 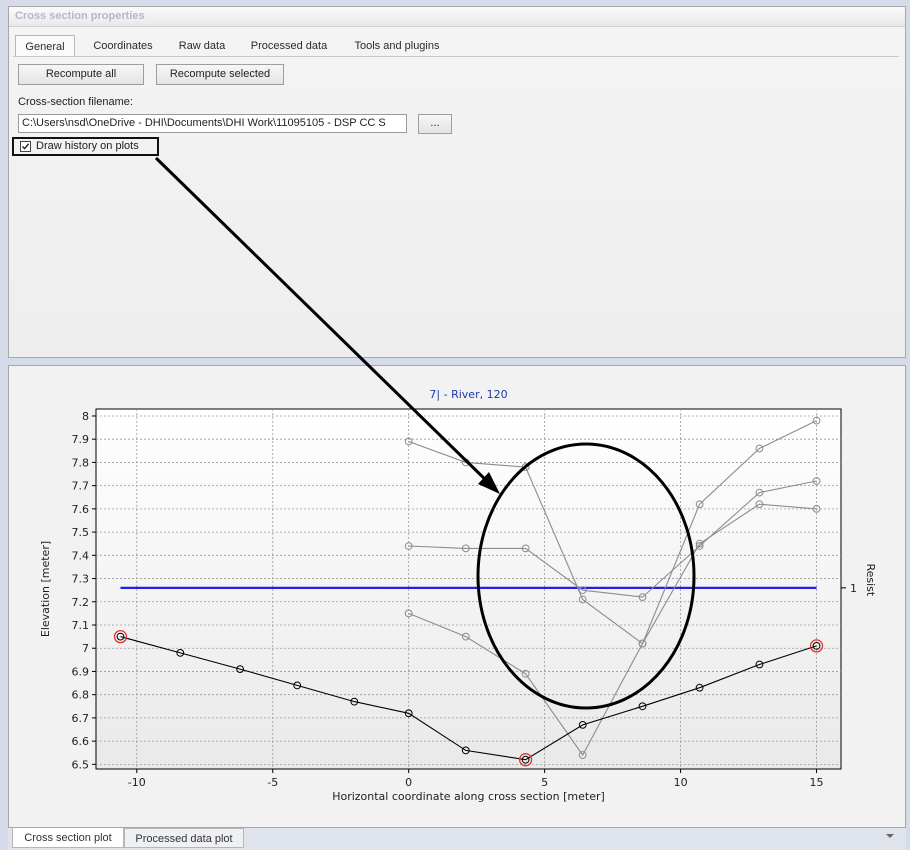 What do you see at coordinates (289, 46) in the screenshot?
I see `tab-processed-data: Processed data` at bounding box center [289, 46].